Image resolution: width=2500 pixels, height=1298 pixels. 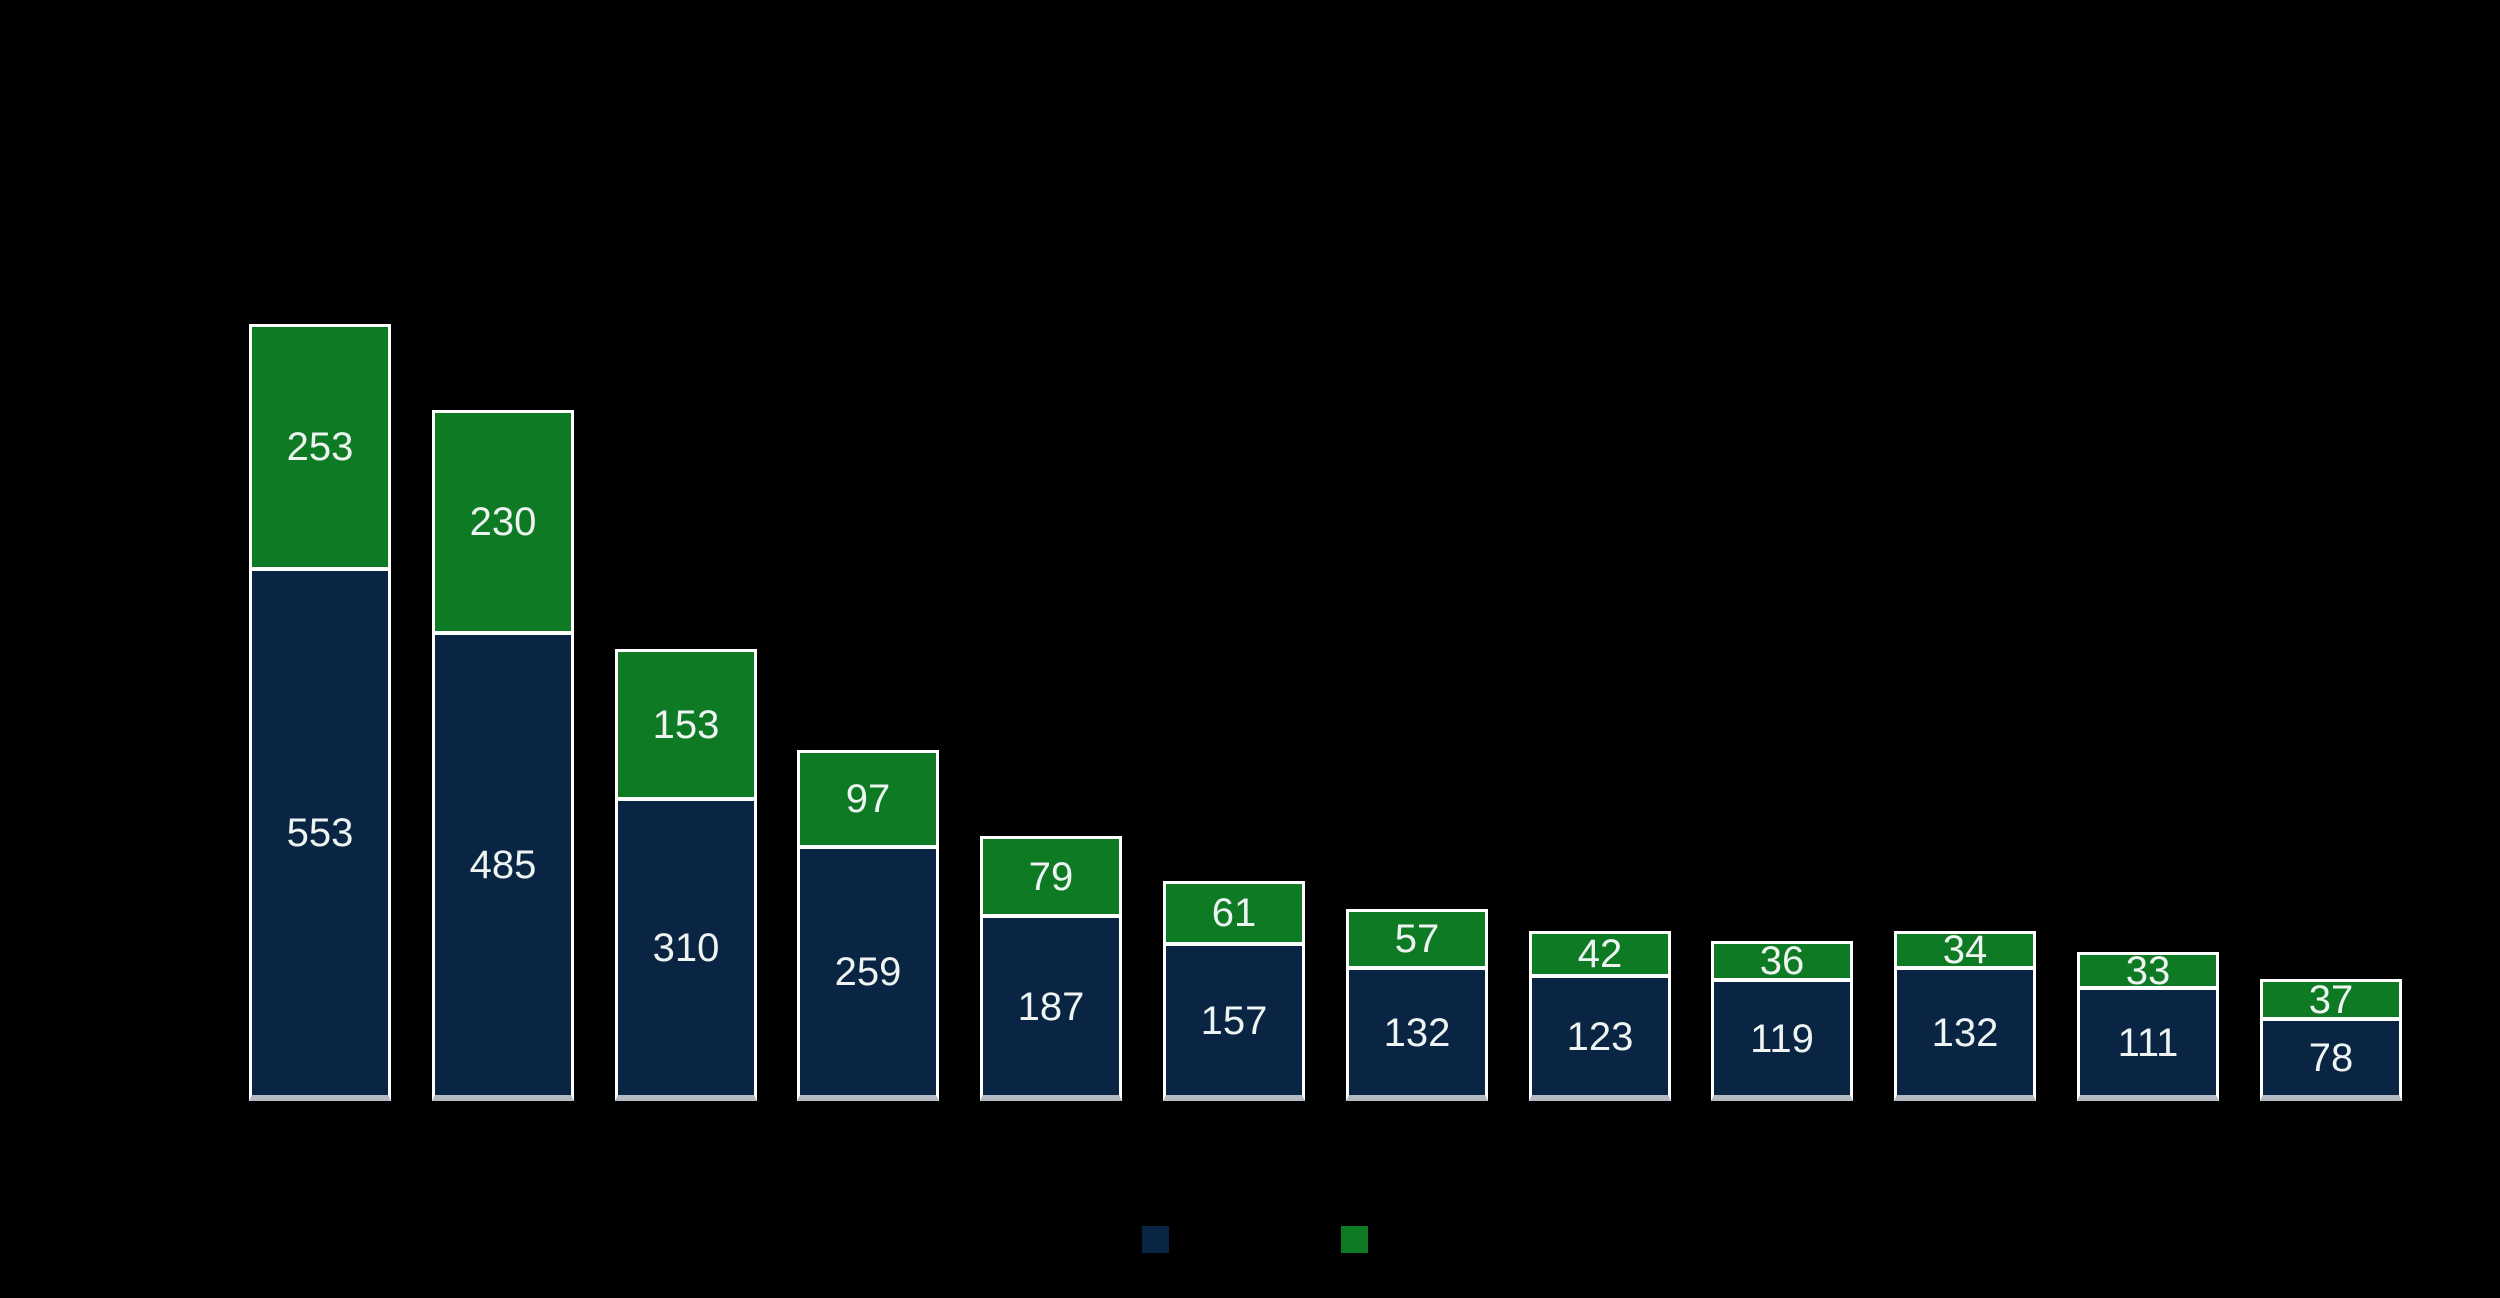 I want to click on bar-value-label: 157, so click(x=1234, y=1020).